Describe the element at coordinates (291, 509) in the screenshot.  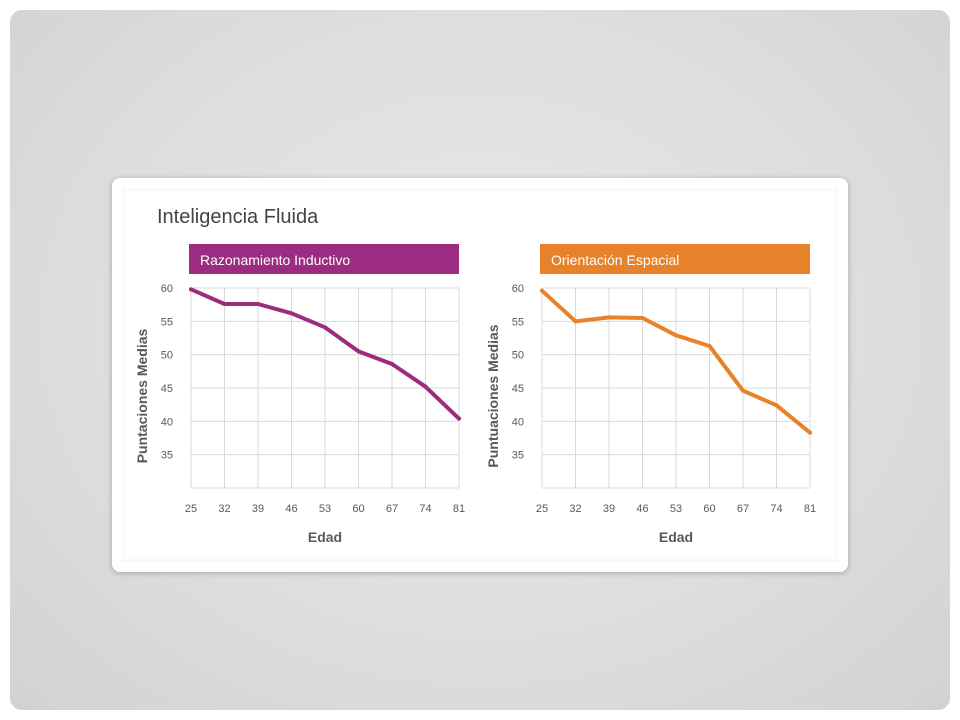
I see `chart-inductive-xtick-label: 46` at that location.